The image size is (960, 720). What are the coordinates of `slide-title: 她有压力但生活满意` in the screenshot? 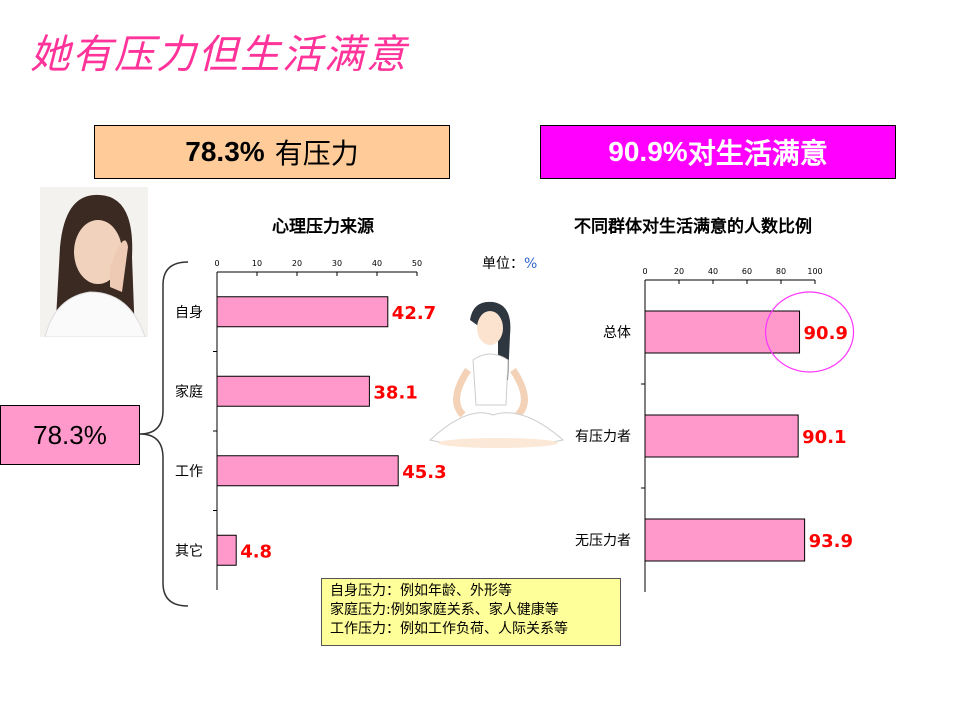 It's located at (219, 55).